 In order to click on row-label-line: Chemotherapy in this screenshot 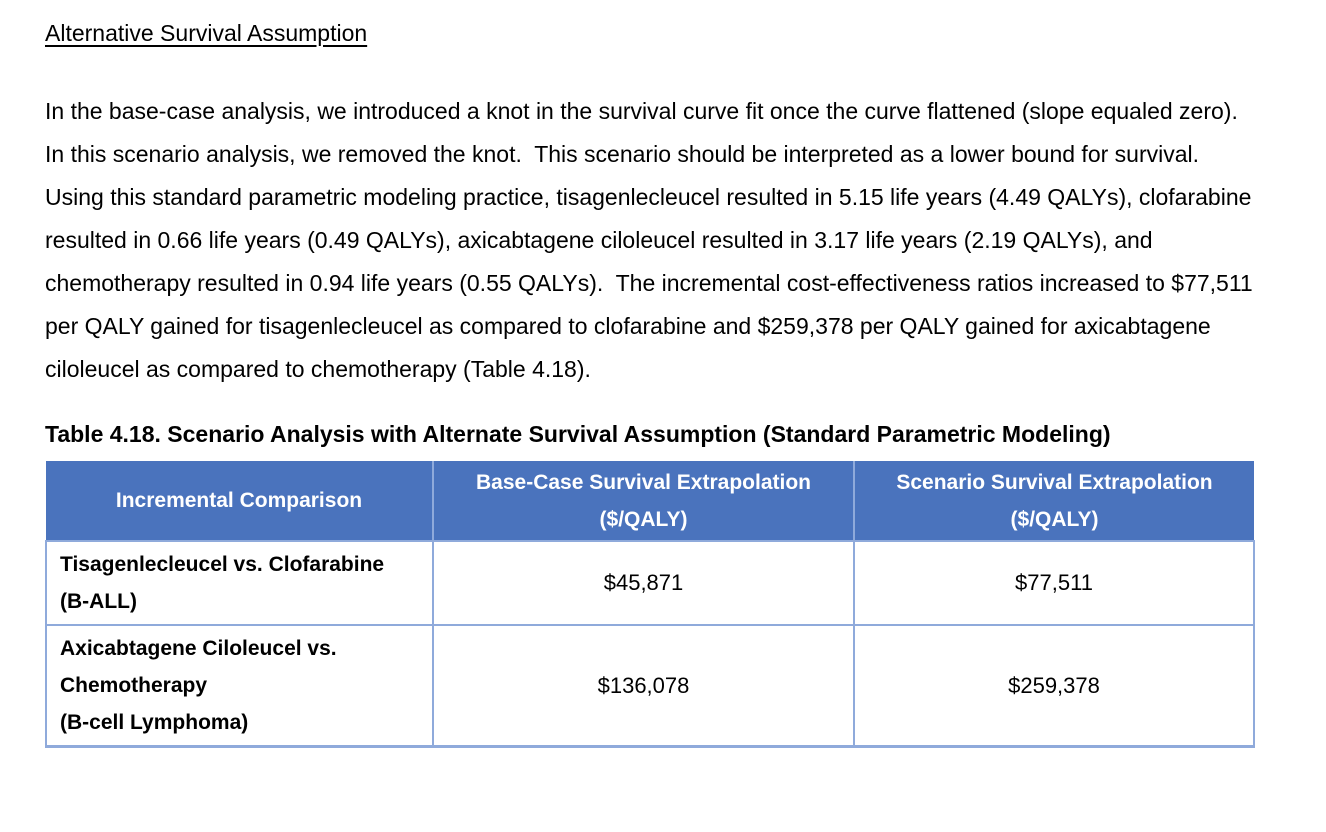, I will do `click(134, 685)`.